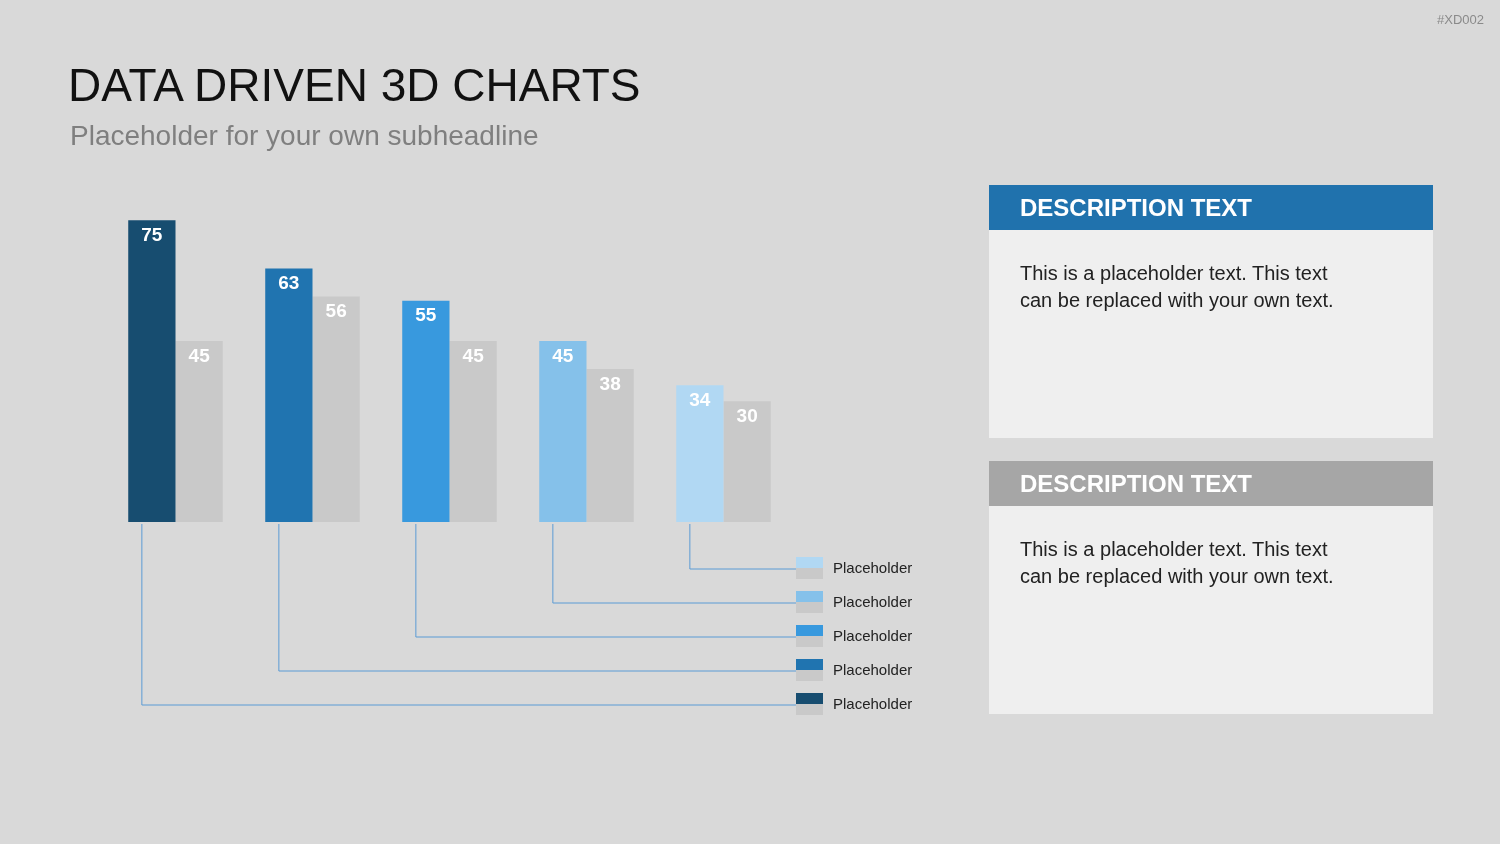 Image resolution: width=1500 pixels, height=844 pixels. What do you see at coordinates (700, 399) in the screenshot?
I see `data-label: 34` at bounding box center [700, 399].